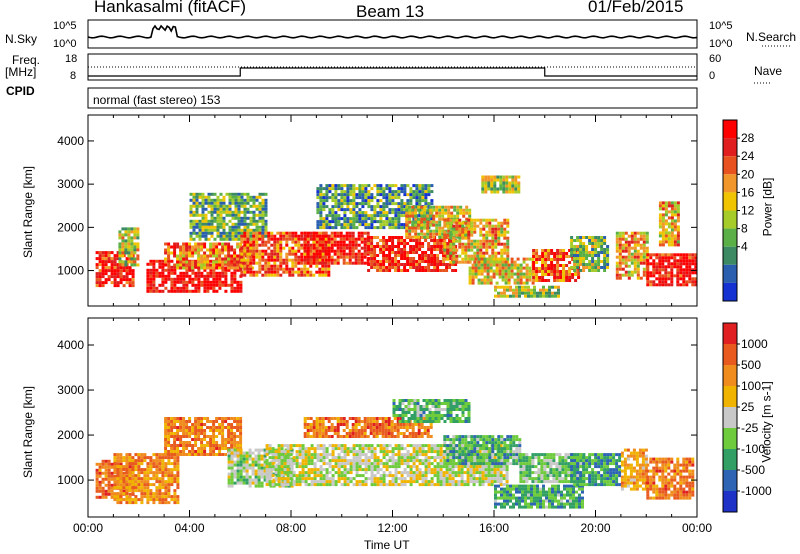 Image resolution: width=800 pixels, height=554 pixels. What do you see at coordinates (712, 76) in the screenshot?
I see `nave-tick-low: 0` at bounding box center [712, 76].